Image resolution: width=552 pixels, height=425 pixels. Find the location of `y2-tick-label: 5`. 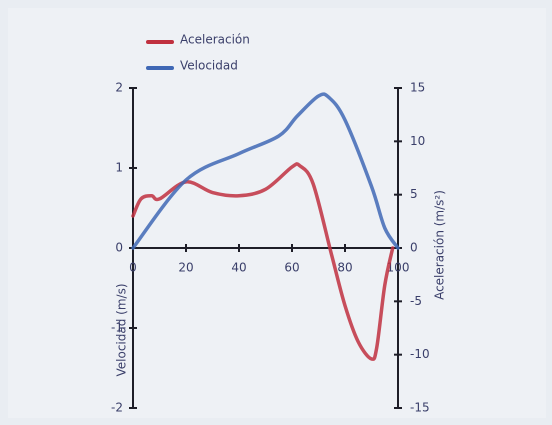

y2-tick-label: 5 is located at coordinates (414, 194).